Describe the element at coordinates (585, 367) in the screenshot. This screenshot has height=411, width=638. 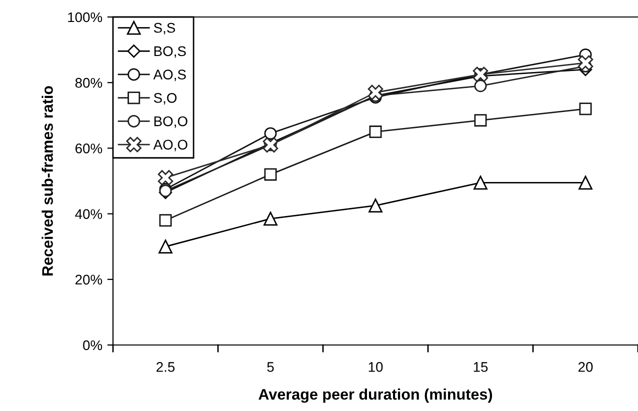
I see `x-tick-label: 20` at that location.